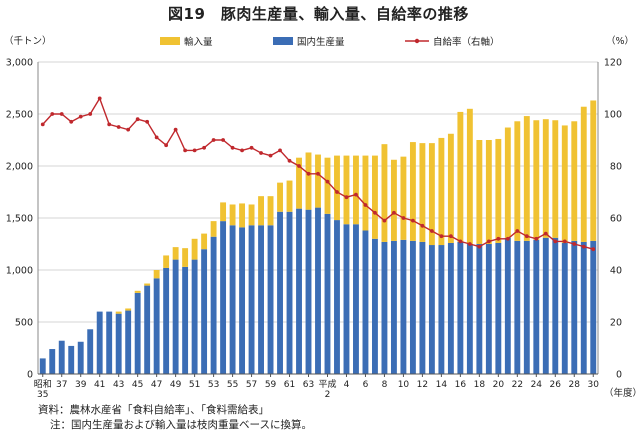 The width and height of the screenshot is (637, 432). Describe the element at coordinates (575, 385) in the screenshot. I see `x-tick-label: 28` at that location.